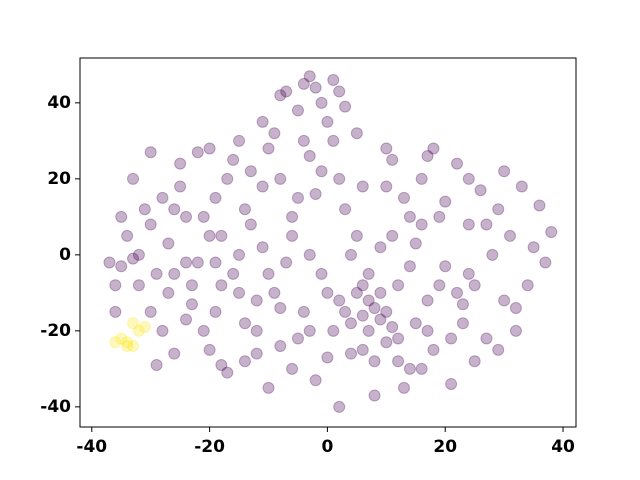  Describe the element at coordinates (563, 447) in the screenshot. I see `x-tick-label: 40` at that location.